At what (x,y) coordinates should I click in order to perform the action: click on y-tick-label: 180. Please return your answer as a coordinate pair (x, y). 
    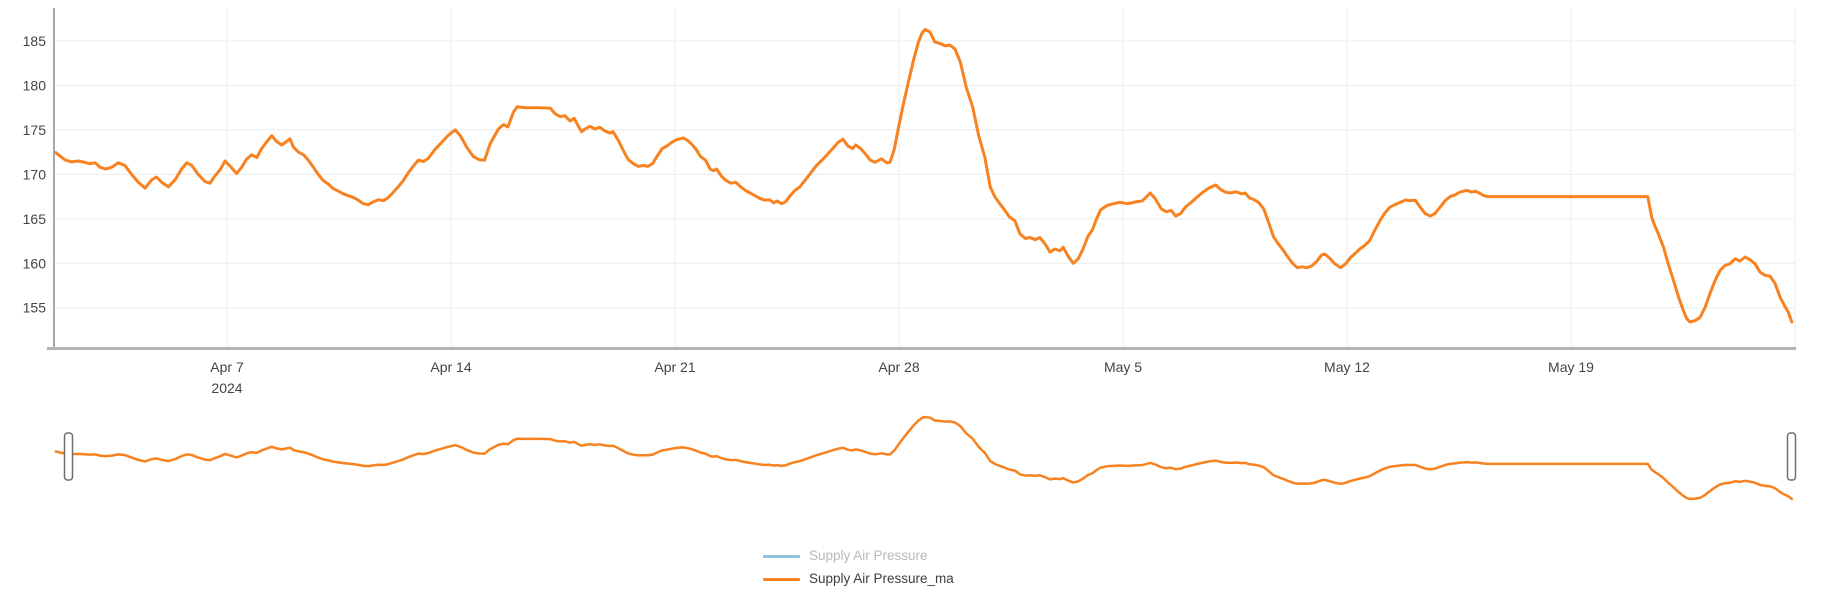
    Looking at the image, I should click on (35, 86).